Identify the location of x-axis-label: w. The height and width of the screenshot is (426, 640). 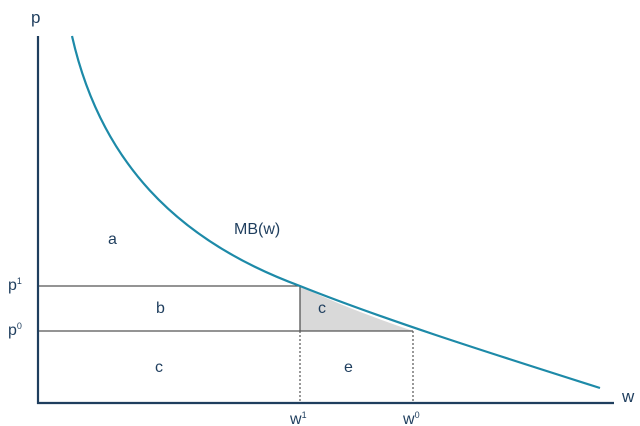
(628, 396).